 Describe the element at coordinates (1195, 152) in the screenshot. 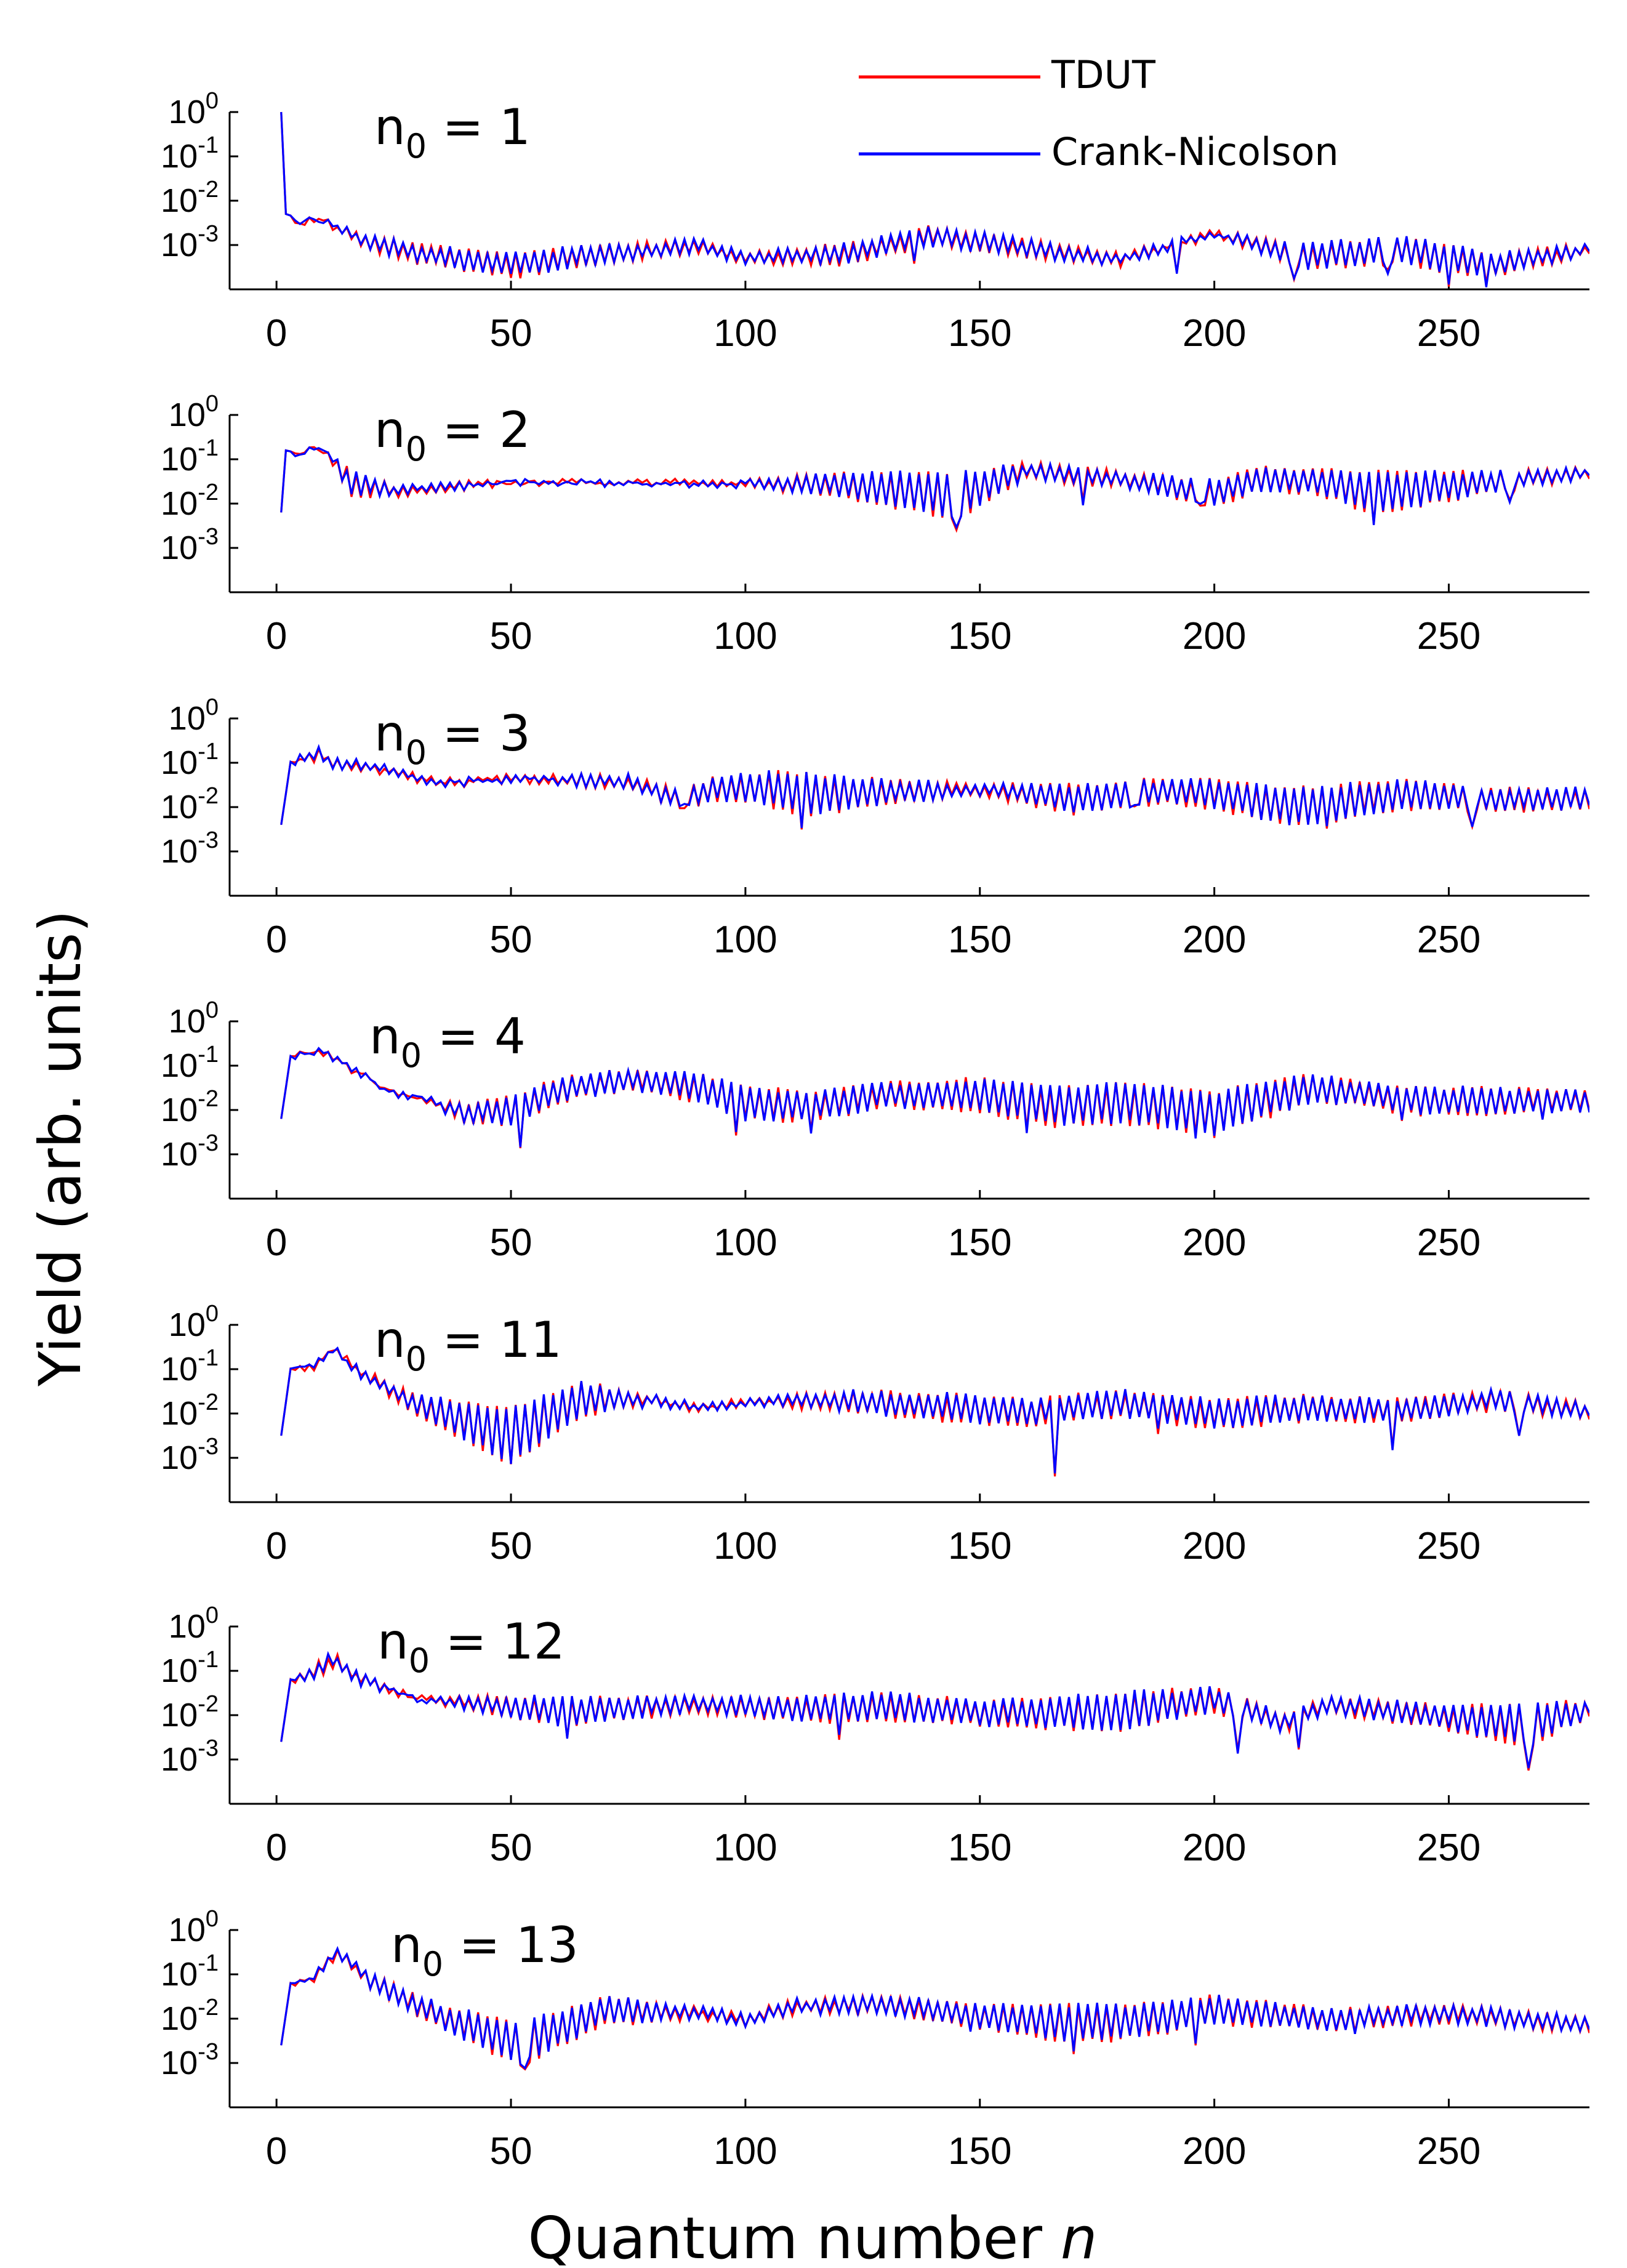

I see `legend-label-crank-nicolson: Crank-Nicolson` at that location.